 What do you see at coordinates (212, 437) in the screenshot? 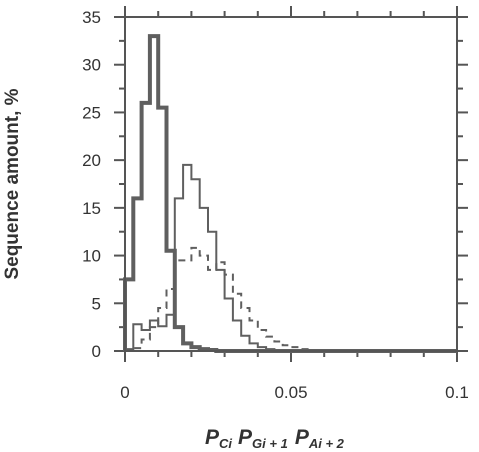
I see `x-axis-title-p1: P` at bounding box center [212, 437].